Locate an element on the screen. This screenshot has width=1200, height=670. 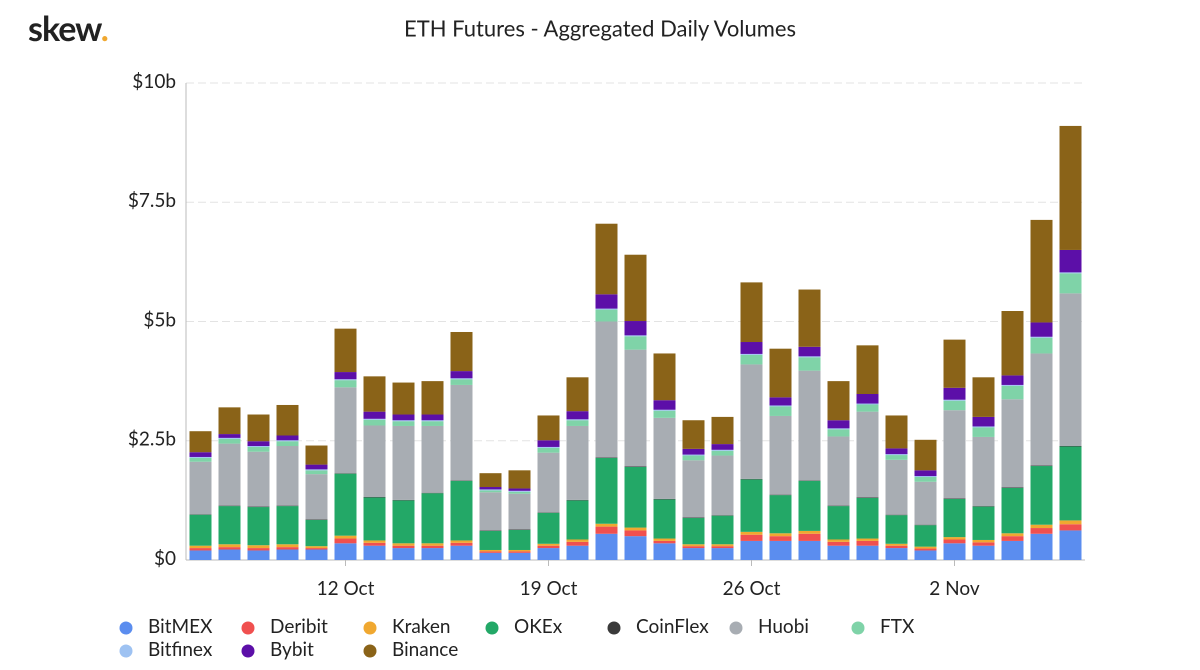
y-tick-label: $5b is located at coordinates (159, 319).